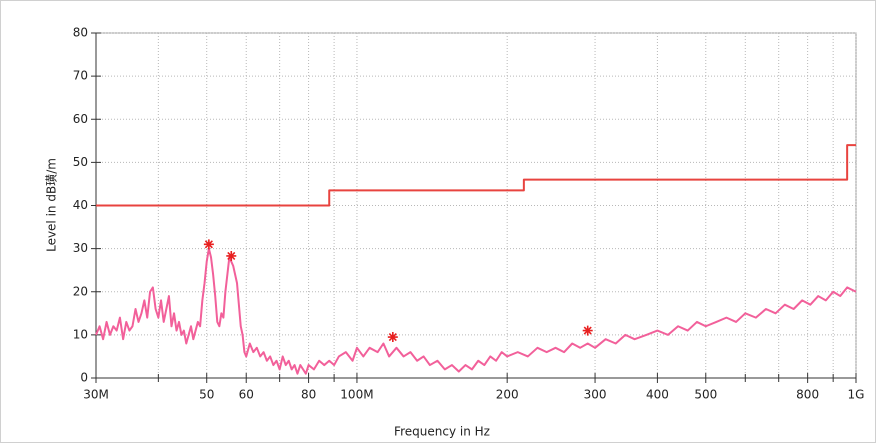  What do you see at coordinates (856, 395) in the screenshot?
I see `x-tick-label: 1G` at bounding box center [856, 395].